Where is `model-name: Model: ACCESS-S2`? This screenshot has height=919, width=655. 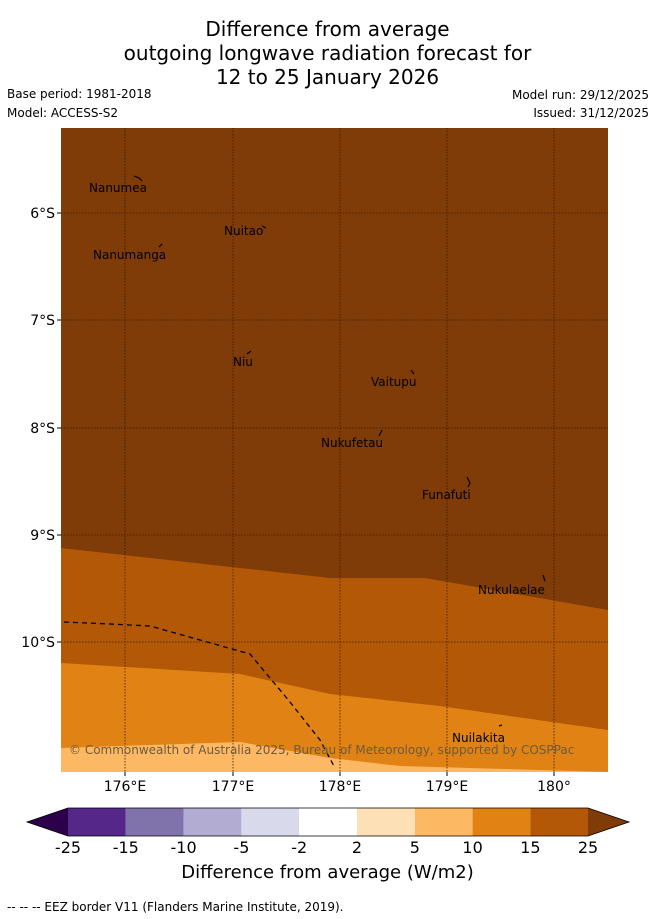
model-name: Model: ACCESS-S2 is located at coordinates (63, 113).